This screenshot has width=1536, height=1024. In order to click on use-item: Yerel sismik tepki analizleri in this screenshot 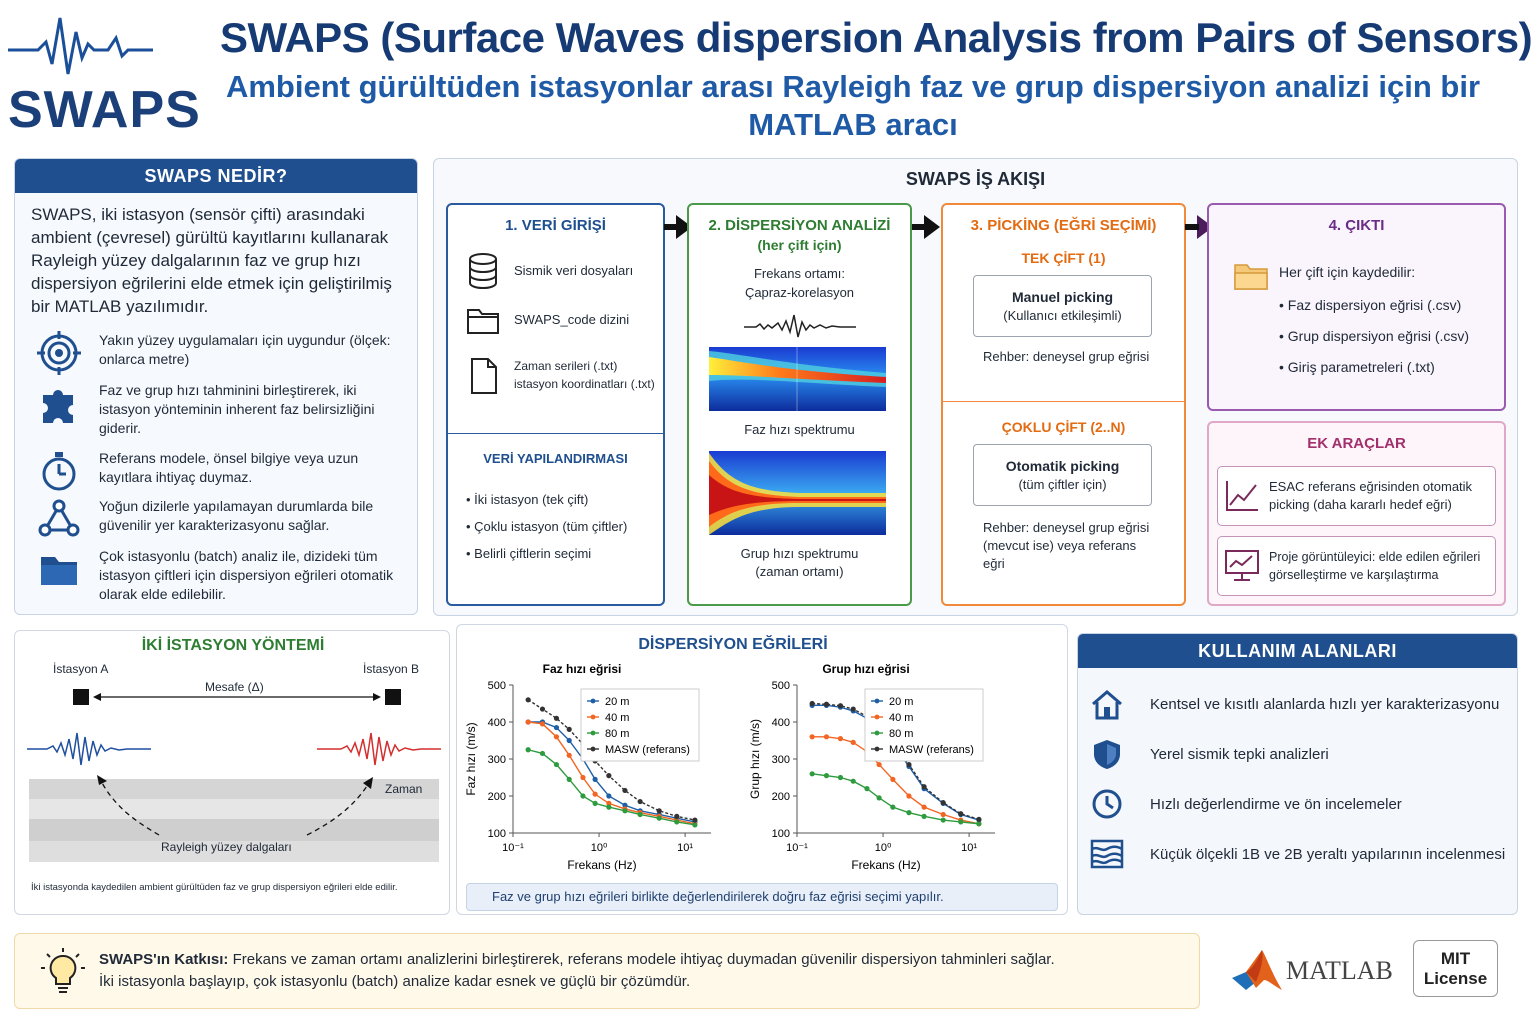, I will do `click(1209, 754)`.